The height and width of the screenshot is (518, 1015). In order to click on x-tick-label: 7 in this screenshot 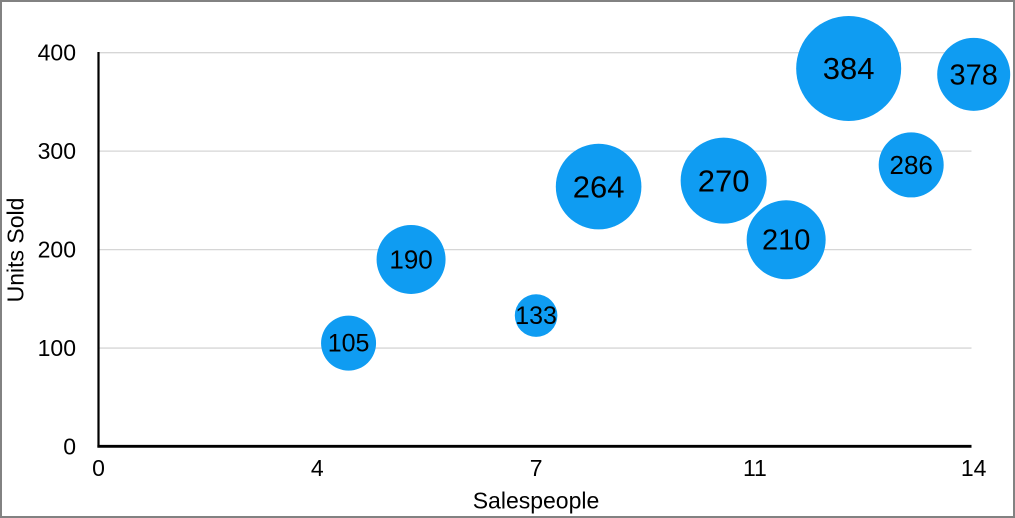, I will do `click(536, 468)`.